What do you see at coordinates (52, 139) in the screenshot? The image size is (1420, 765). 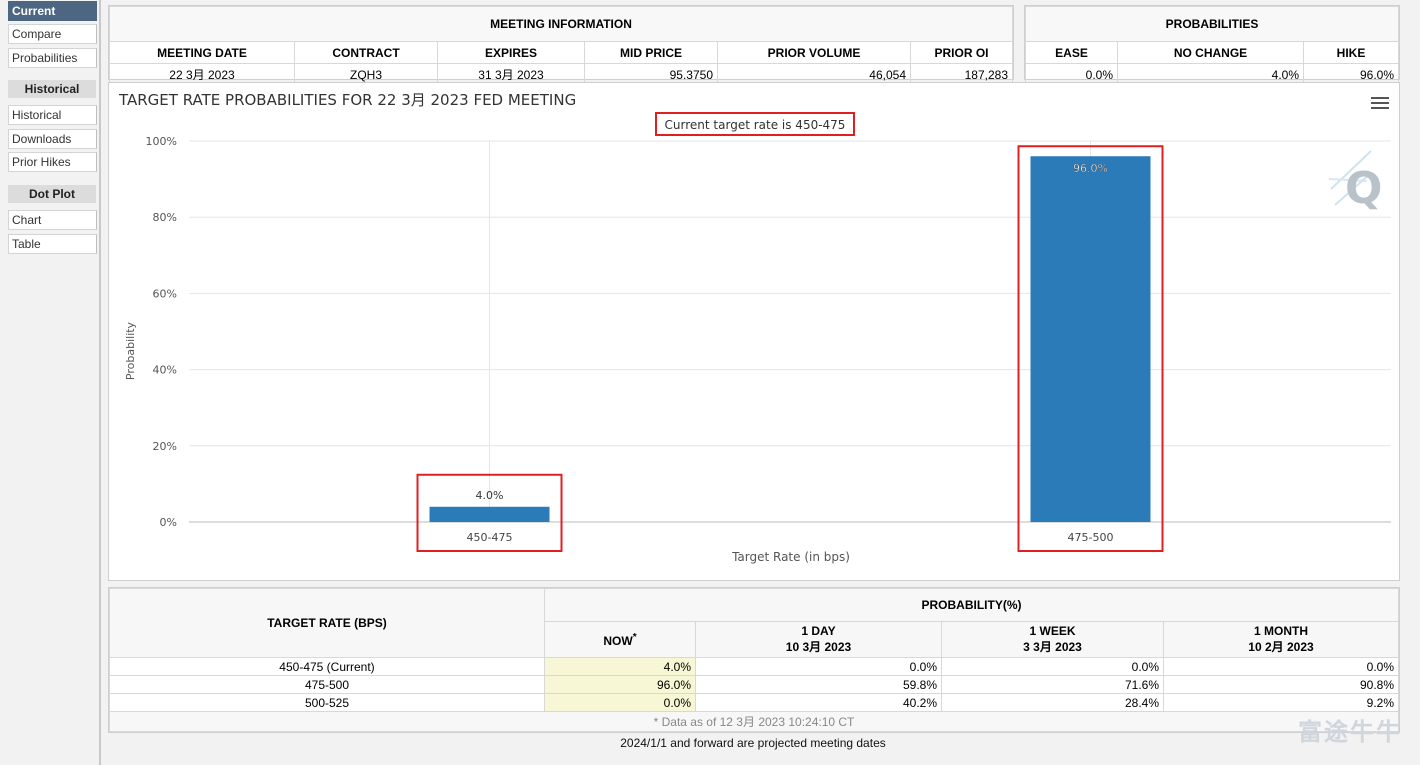 I see `nav-downloads: Downloads` at bounding box center [52, 139].